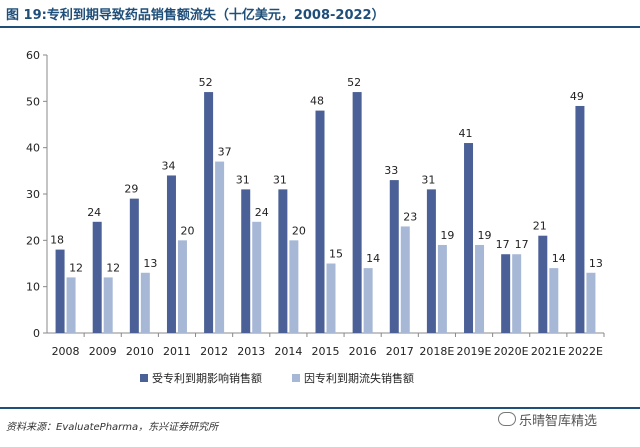 The image size is (640, 447). Describe the element at coordinates (359, 378) in the screenshot. I see `legend-label: 因专利到期流失销售额` at that location.